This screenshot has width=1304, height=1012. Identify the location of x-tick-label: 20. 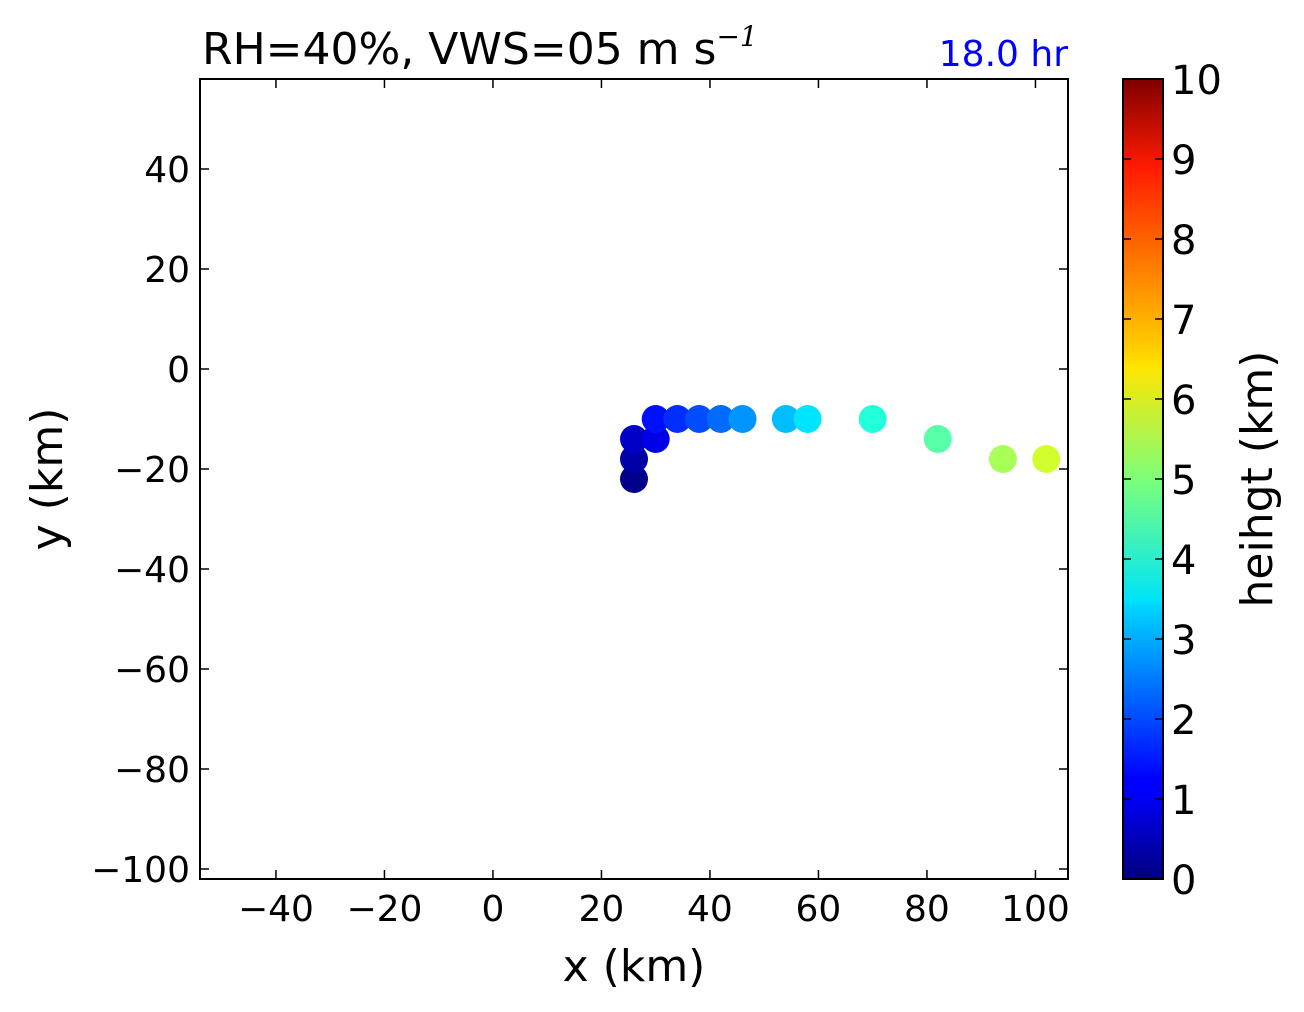
(602, 909).